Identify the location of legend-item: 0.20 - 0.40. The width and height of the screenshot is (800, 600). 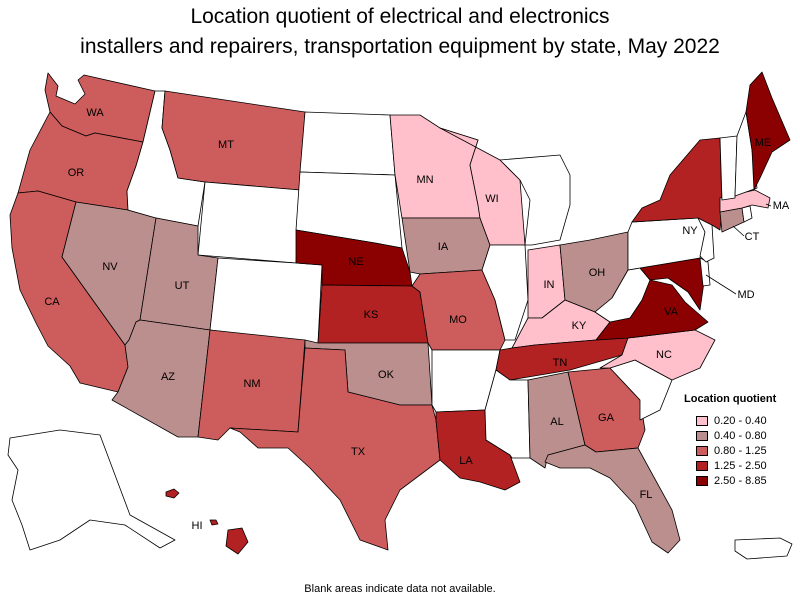
(741, 420).